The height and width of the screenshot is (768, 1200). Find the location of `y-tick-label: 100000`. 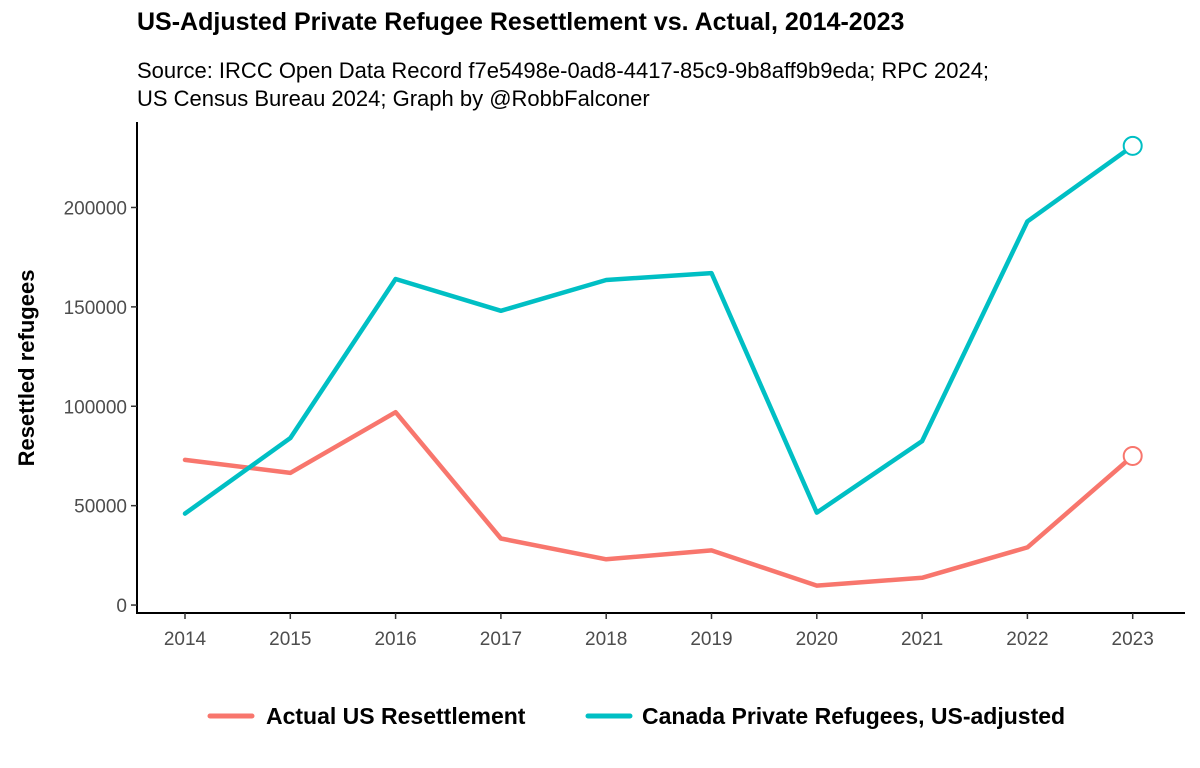

y-tick-label: 100000 is located at coordinates (95, 407).